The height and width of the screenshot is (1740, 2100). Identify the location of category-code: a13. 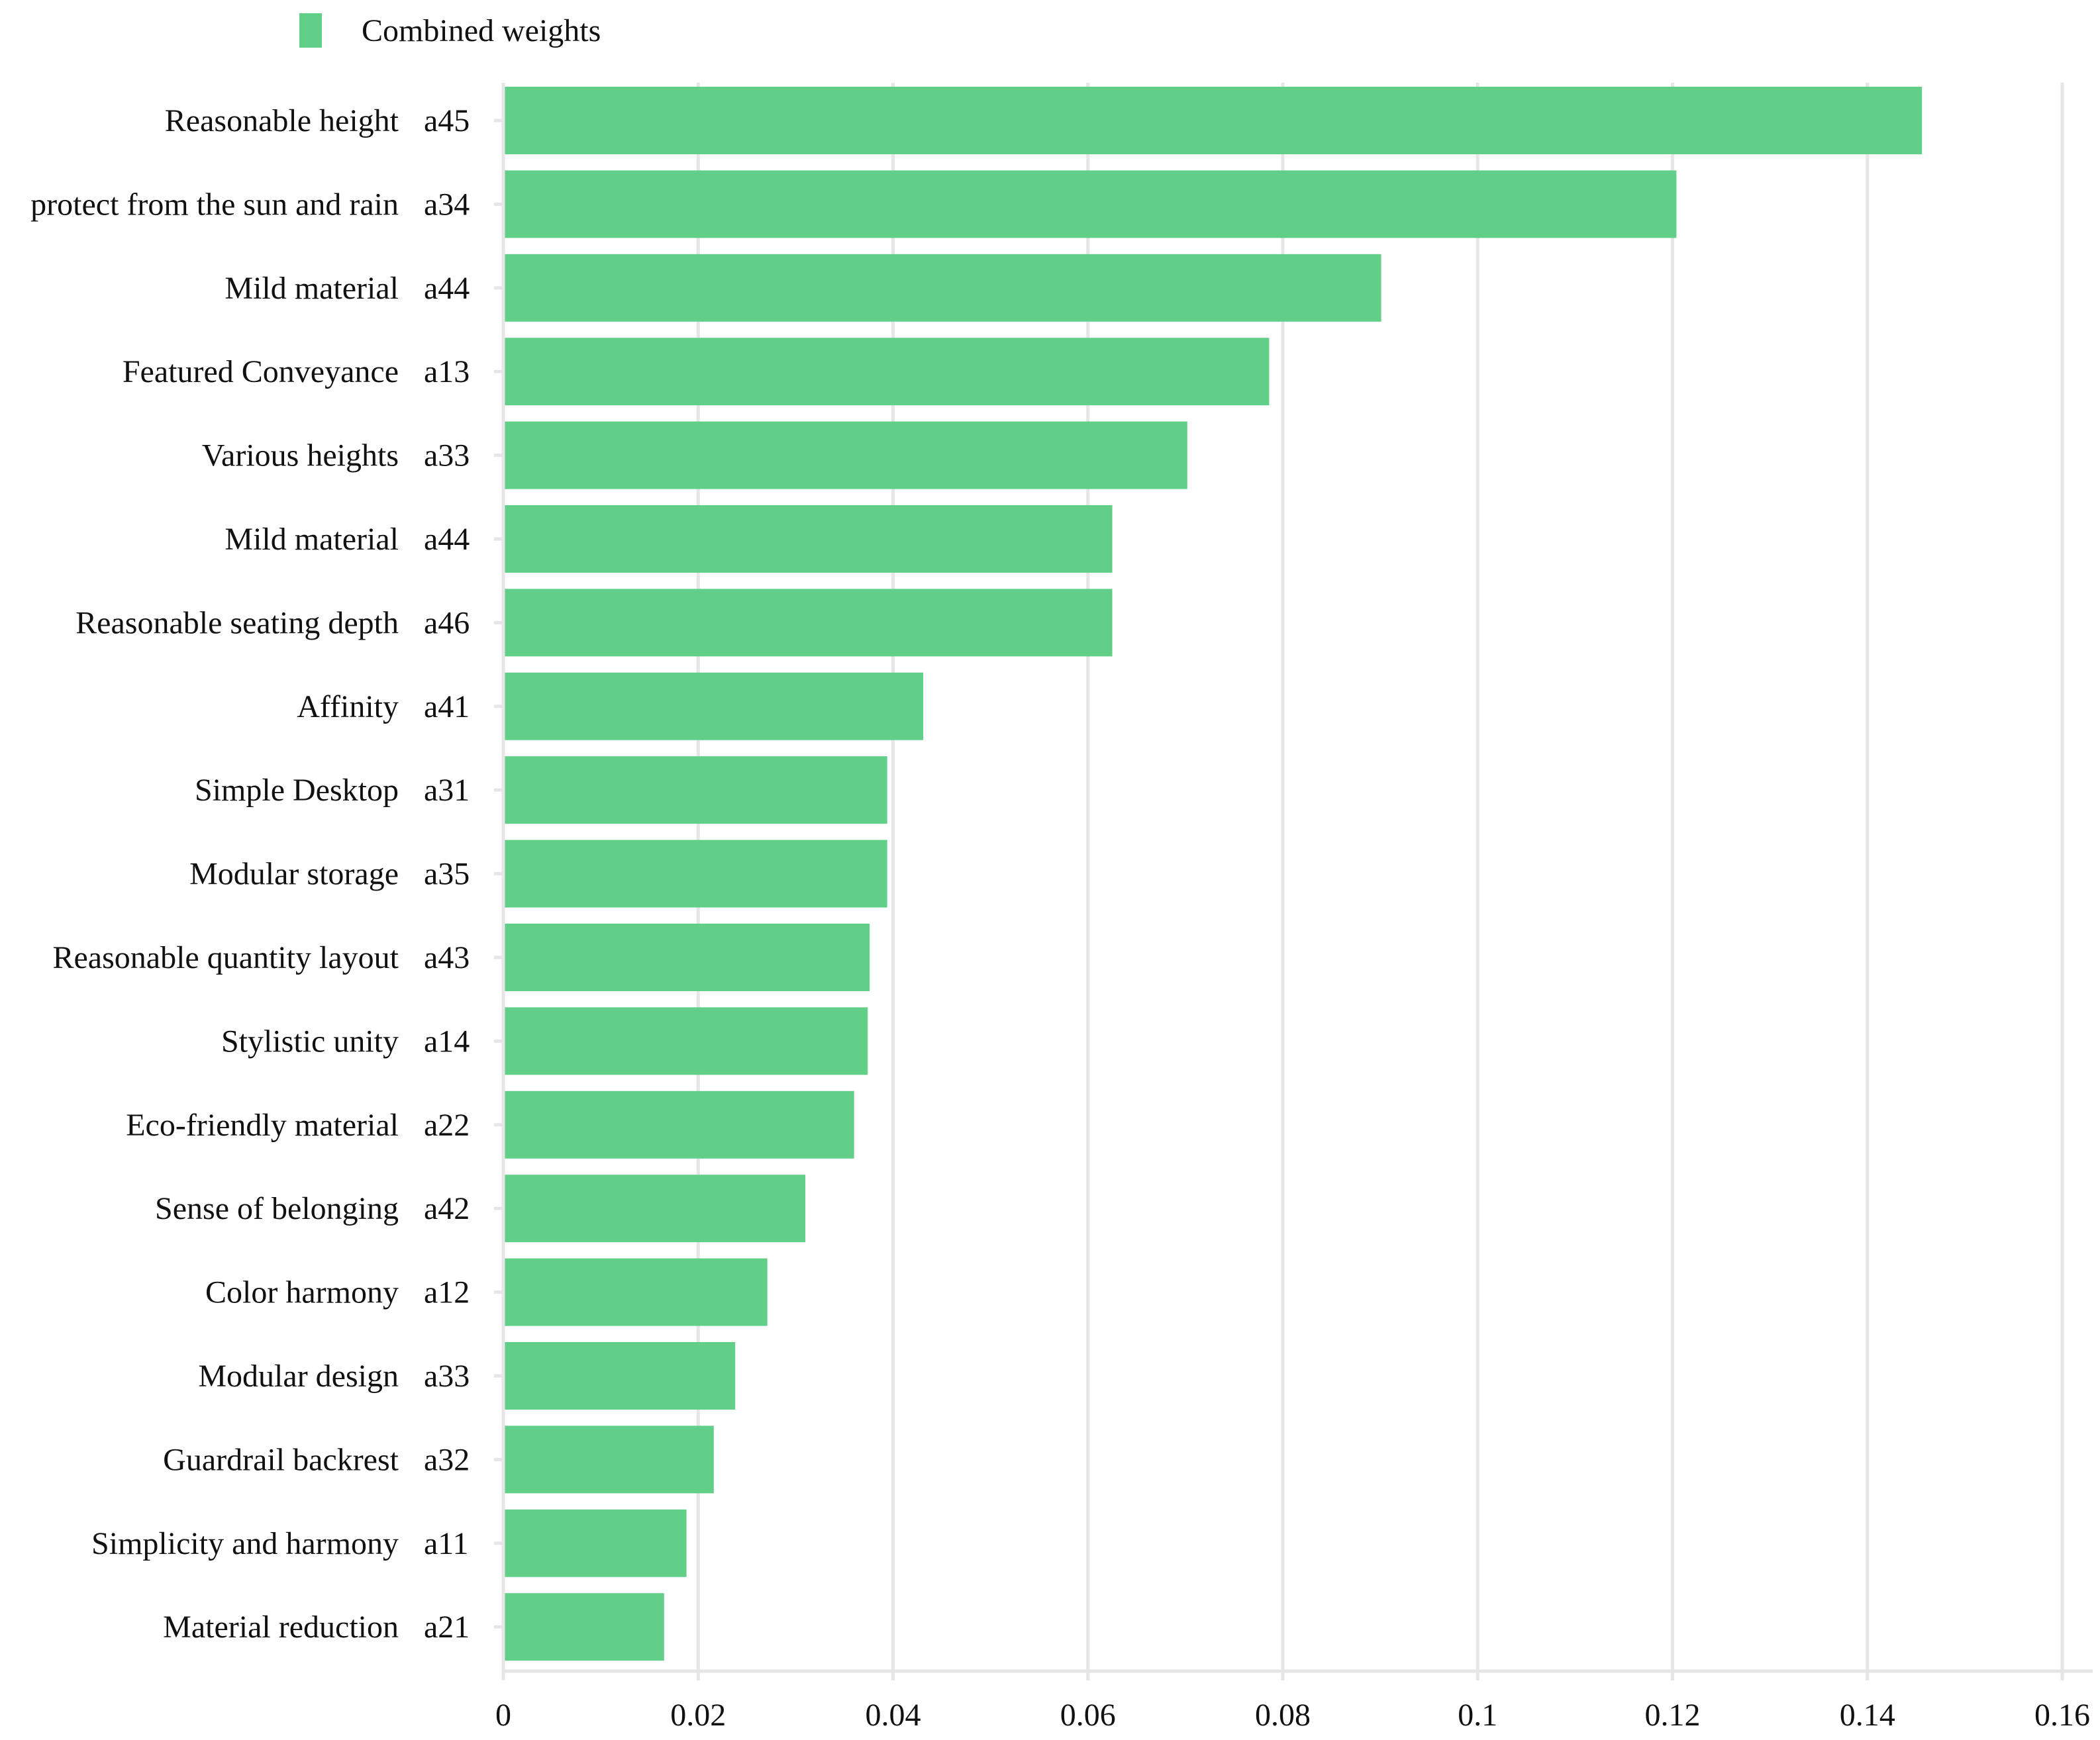
(447, 371).